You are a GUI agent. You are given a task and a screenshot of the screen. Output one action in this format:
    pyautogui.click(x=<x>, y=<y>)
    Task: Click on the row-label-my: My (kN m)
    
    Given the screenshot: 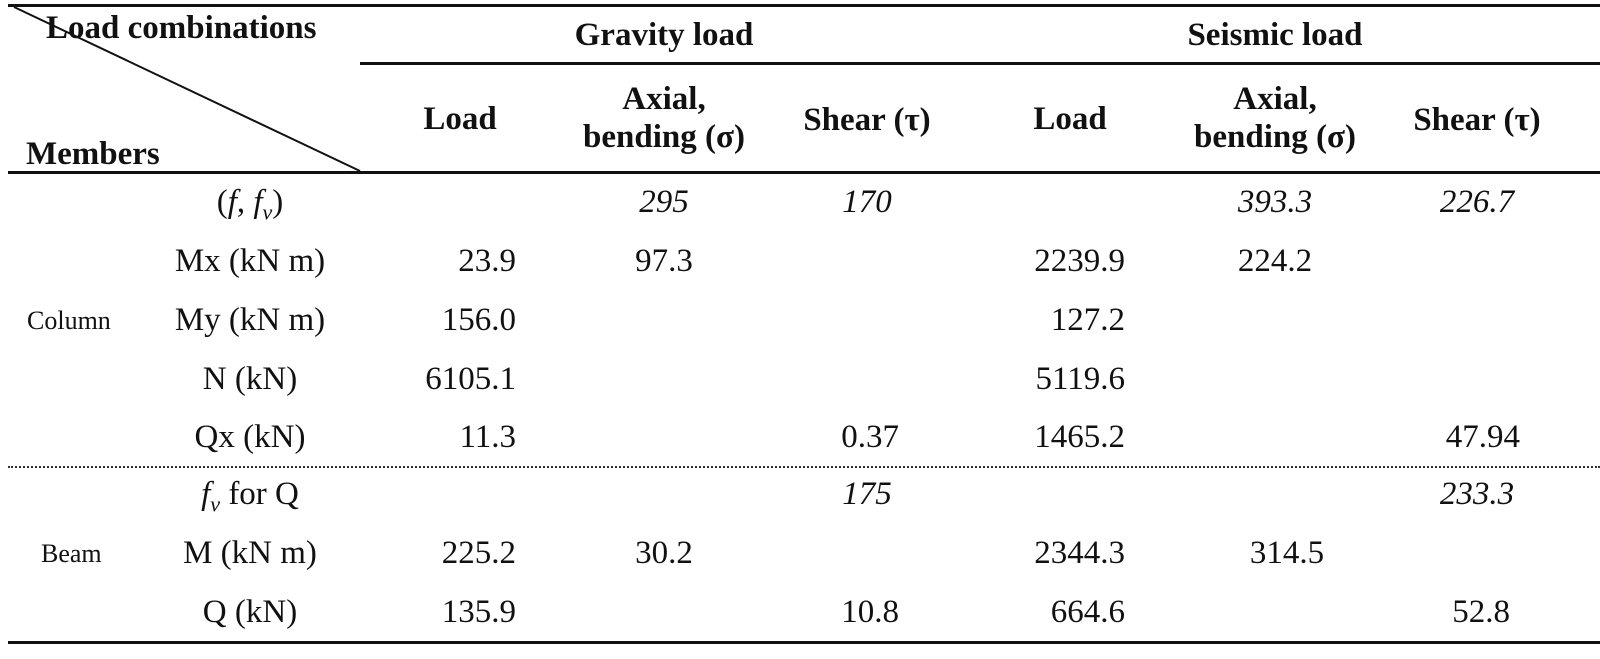 What is the action you would take?
    pyautogui.click(x=250, y=320)
    